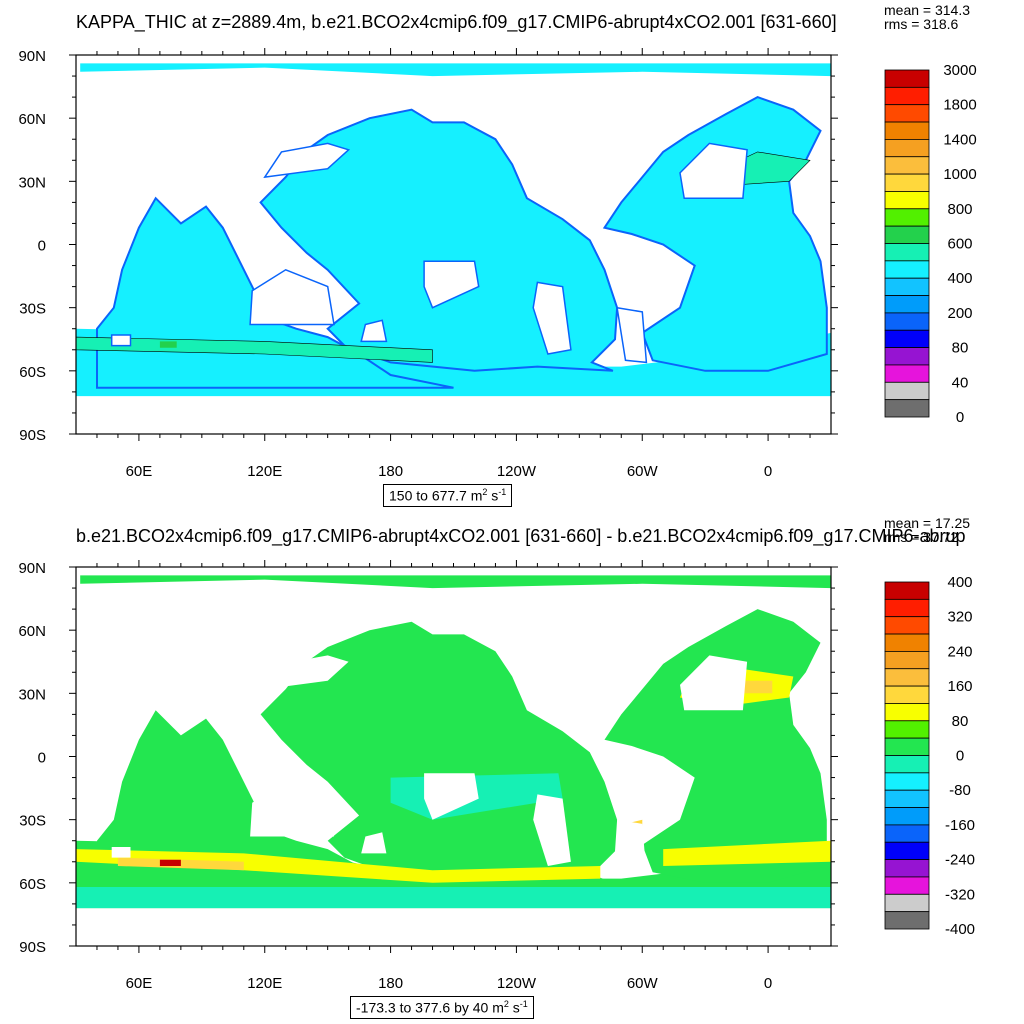 The height and width of the screenshot is (1024, 1024). I want to click on colorbar: 400 320 240 160 80 0 -80 -160 -240 -320 -400, so click(929, 756).